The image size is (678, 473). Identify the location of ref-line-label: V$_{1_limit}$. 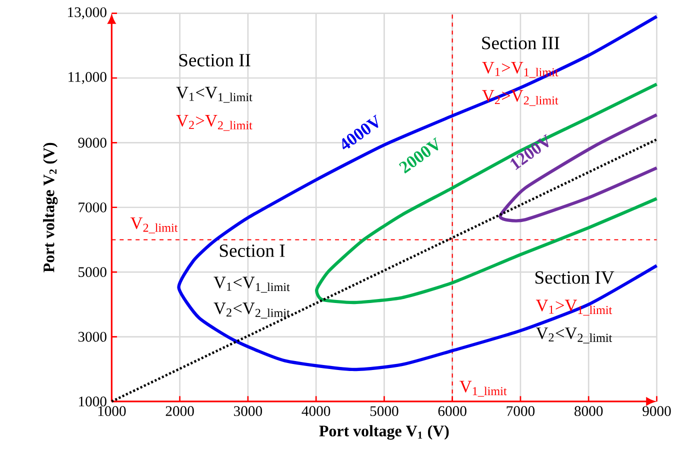
(483, 388).